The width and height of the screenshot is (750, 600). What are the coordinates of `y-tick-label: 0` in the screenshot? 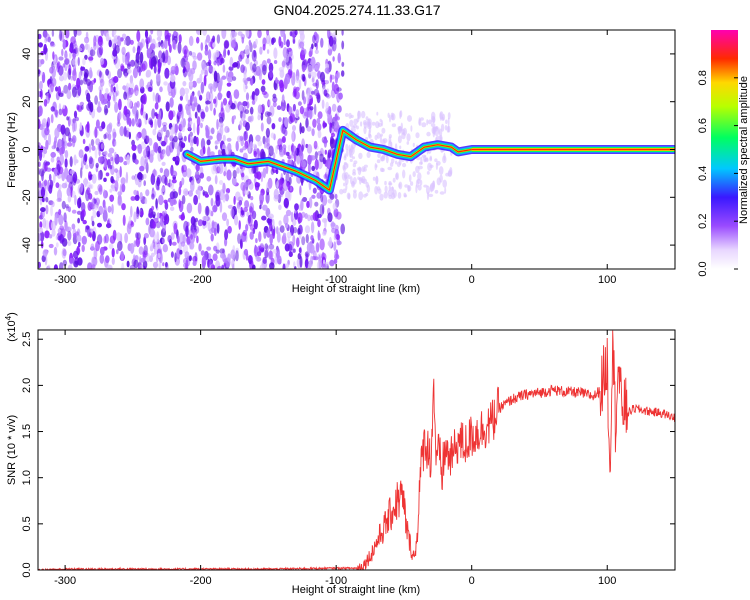 It's located at (27, 149).